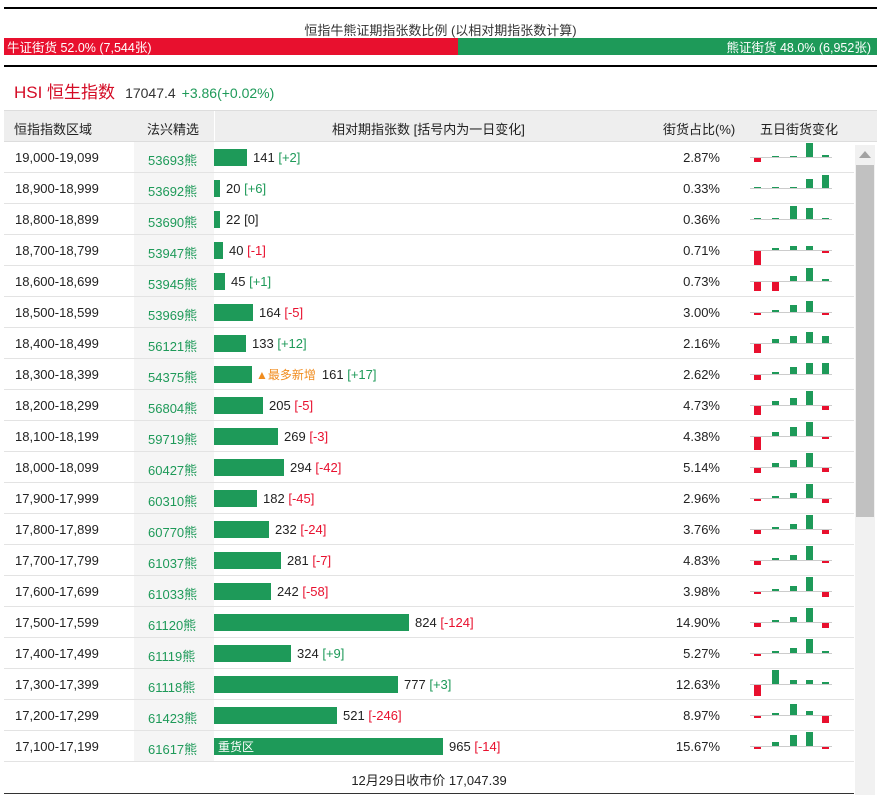  Describe the element at coordinates (263, 343) in the screenshot. I see `count-number: 133` at that location.